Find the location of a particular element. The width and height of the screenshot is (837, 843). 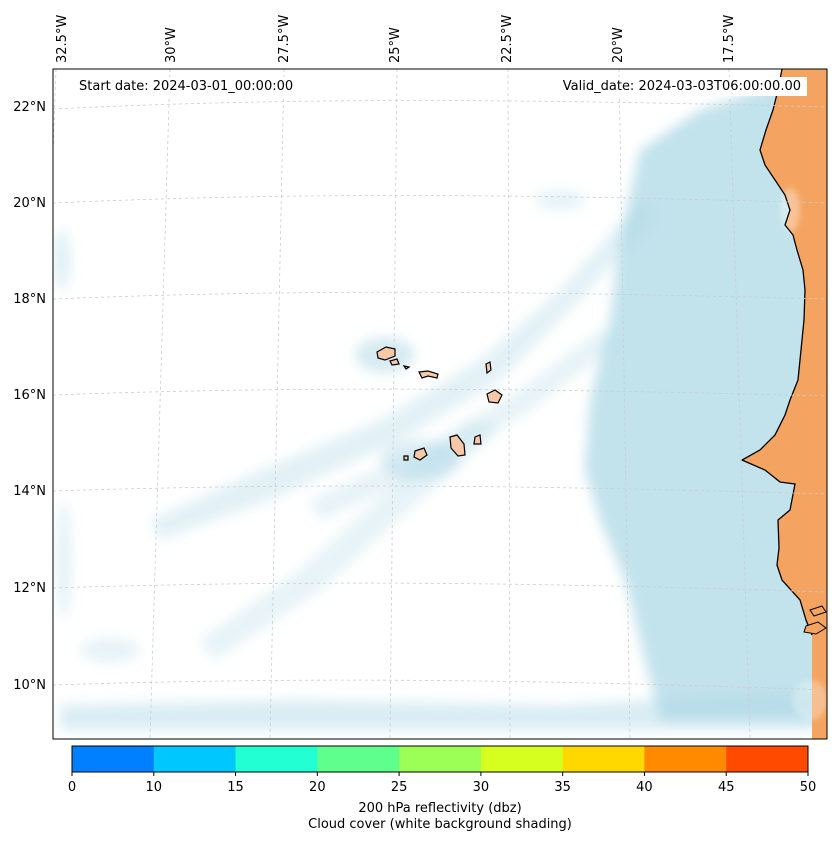

africa-land is located at coordinates (784, 404).